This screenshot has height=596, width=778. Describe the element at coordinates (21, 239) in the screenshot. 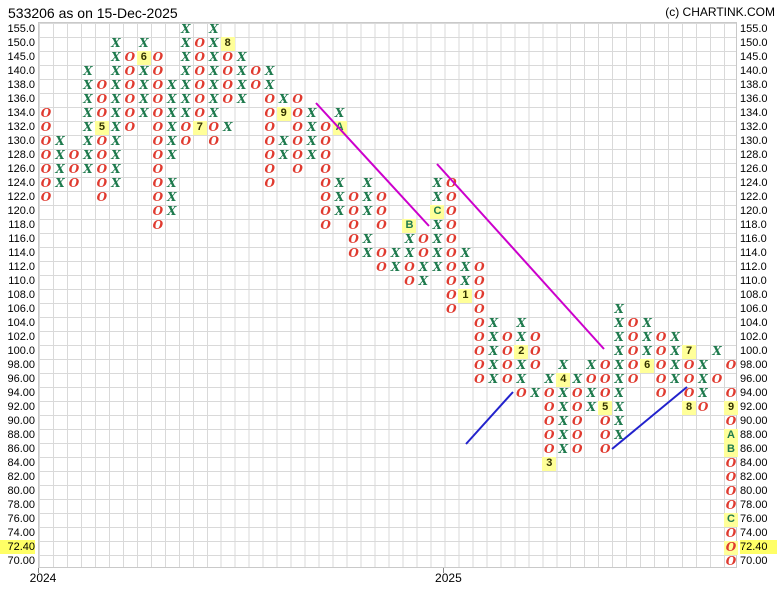

I see `y-axis-label-left: 116.0` at that location.